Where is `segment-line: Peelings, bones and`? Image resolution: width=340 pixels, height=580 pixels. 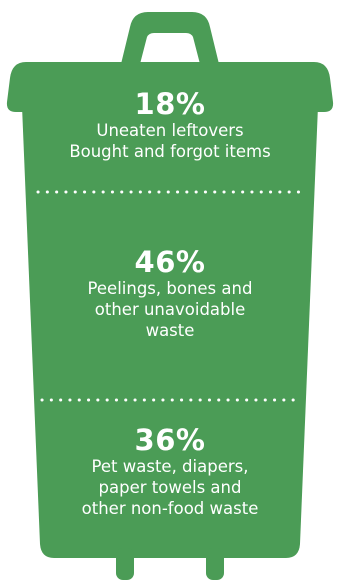
segment-line: Peelings, bones and is located at coordinates (170, 288).